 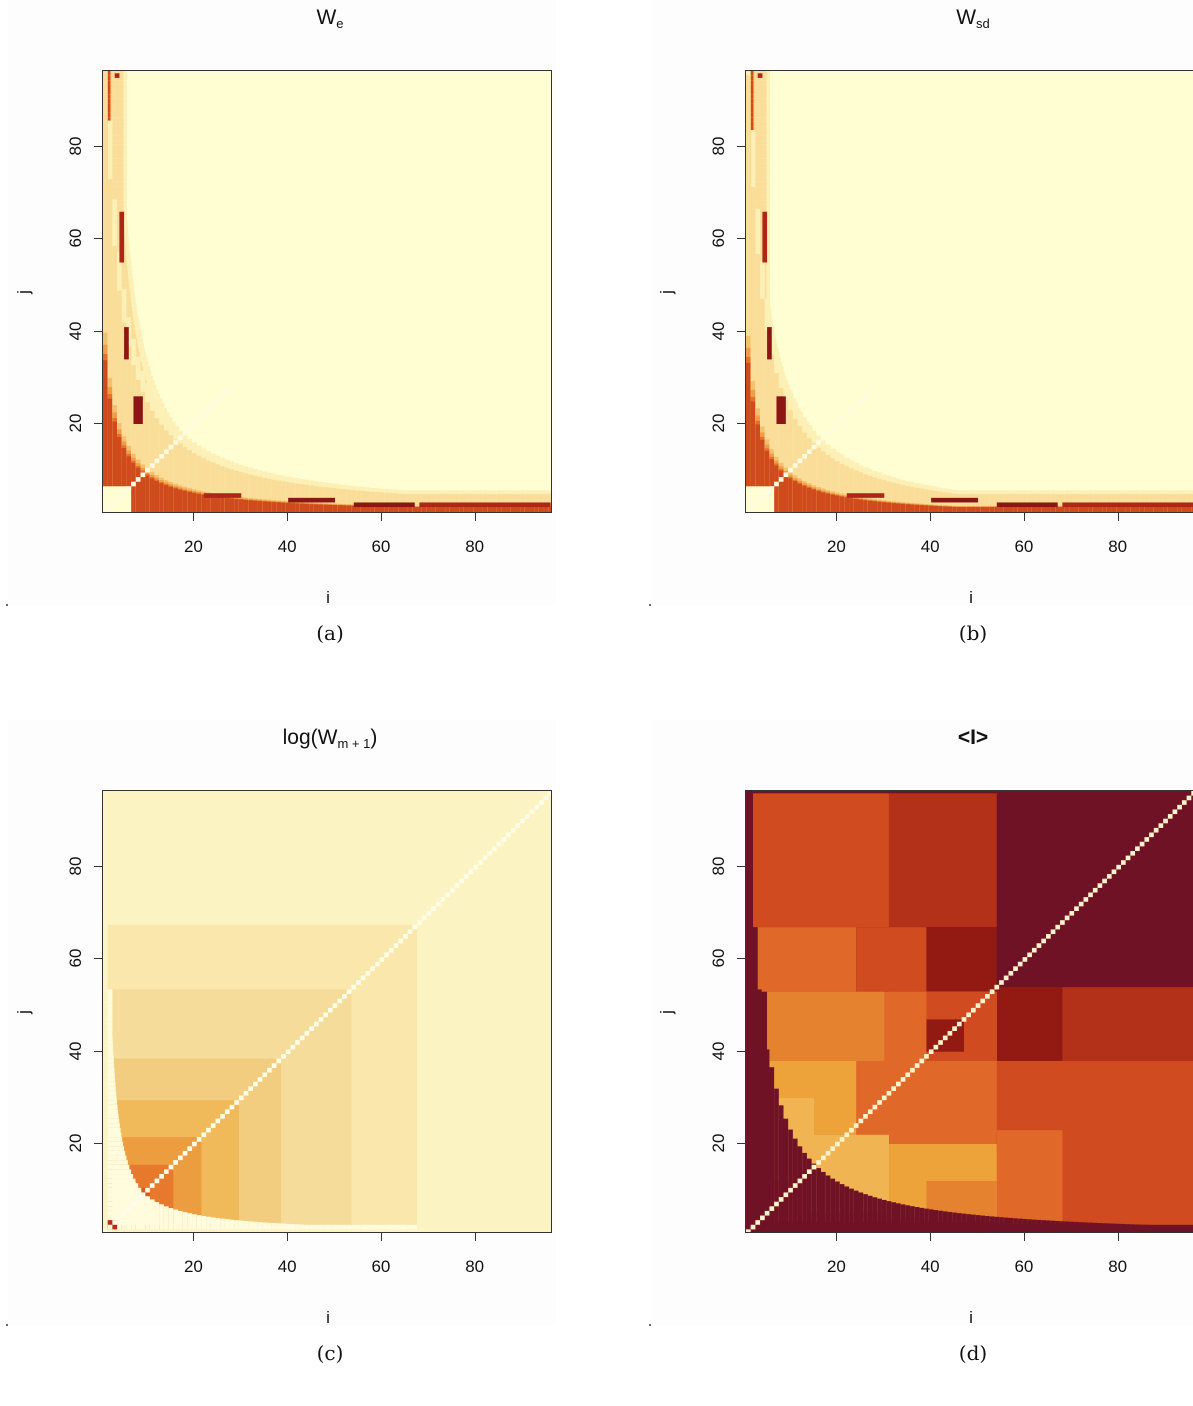 I want to click on y-tick-label: 40, so click(x=75, y=1051).